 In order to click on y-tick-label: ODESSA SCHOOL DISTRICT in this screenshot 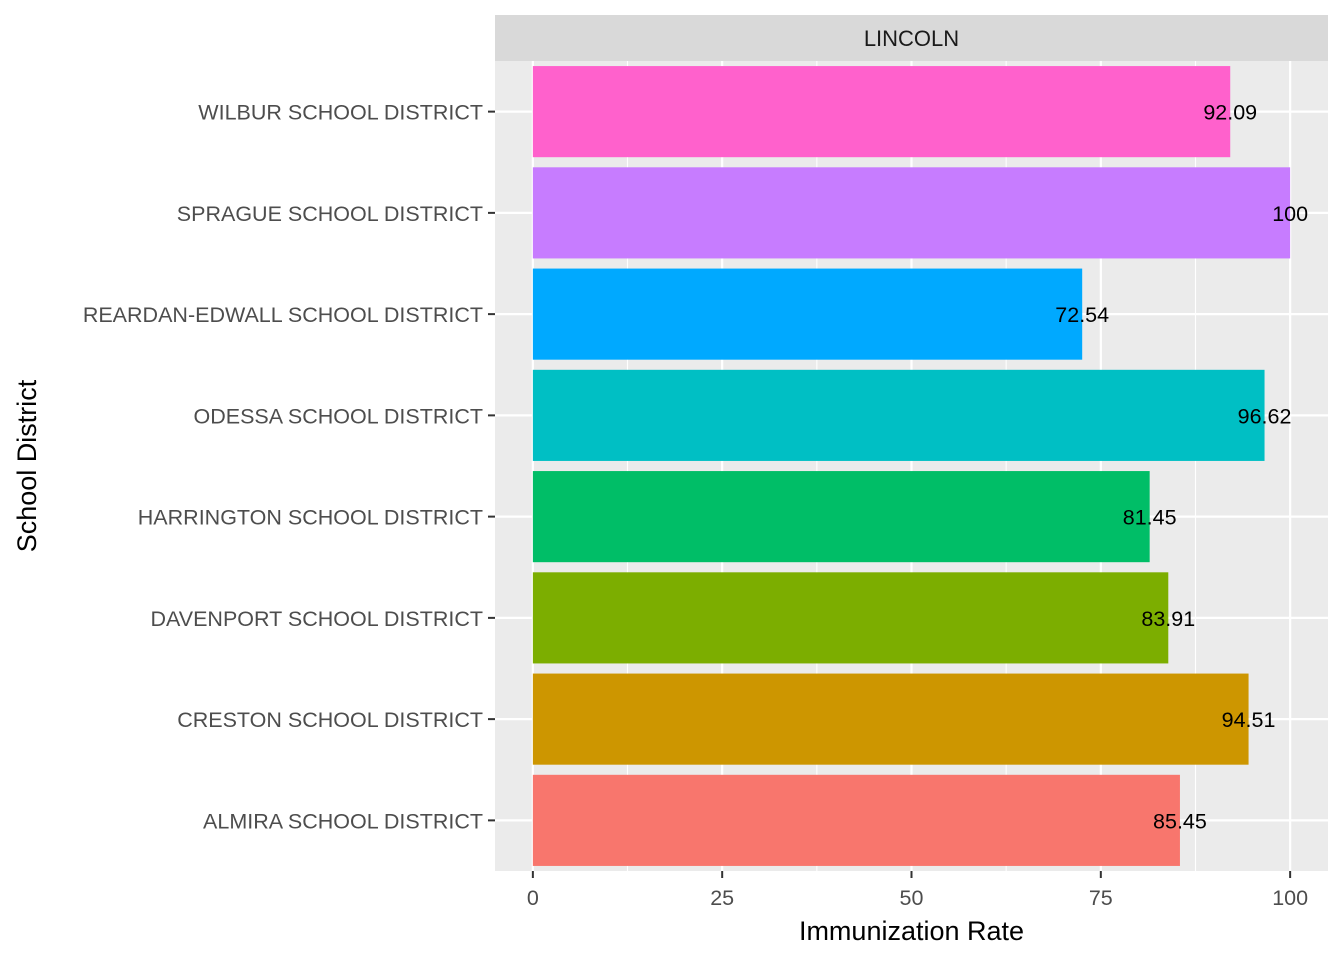, I will do `click(338, 416)`.